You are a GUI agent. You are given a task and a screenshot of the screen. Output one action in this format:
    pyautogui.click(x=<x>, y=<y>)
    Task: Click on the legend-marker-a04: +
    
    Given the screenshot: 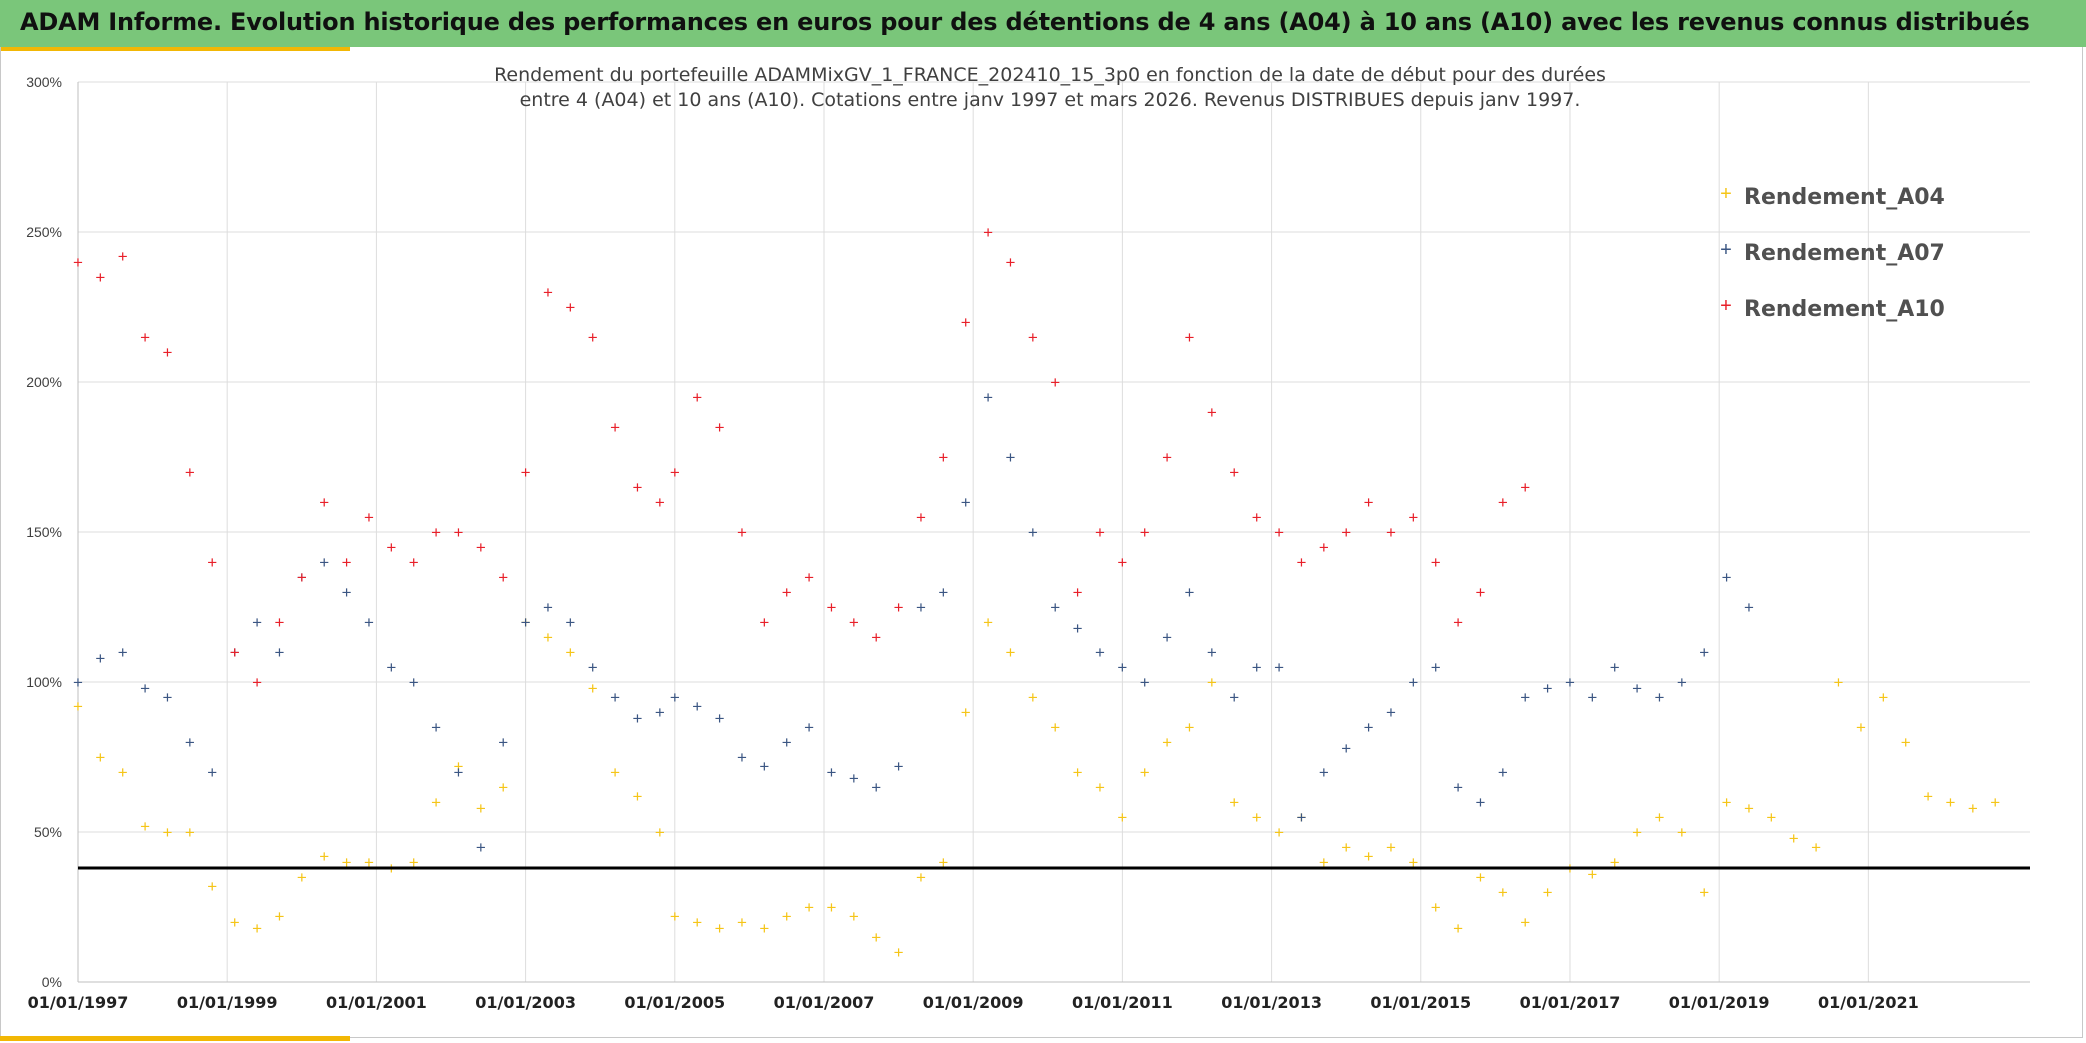 What is the action you would take?
    pyautogui.click(x=1726, y=194)
    